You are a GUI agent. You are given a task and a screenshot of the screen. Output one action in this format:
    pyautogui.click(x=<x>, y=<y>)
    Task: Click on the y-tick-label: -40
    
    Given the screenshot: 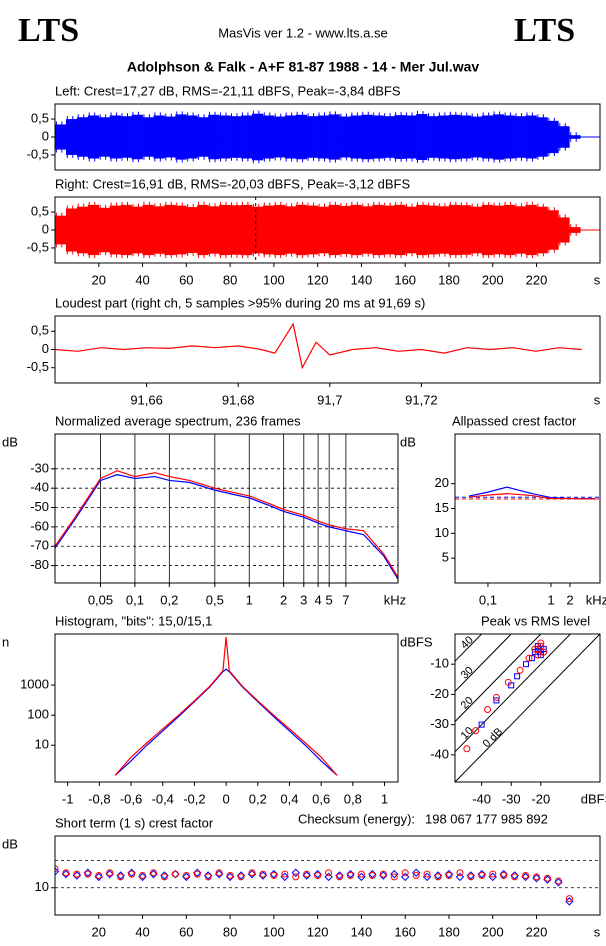 What is the action you would take?
    pyautogui.click(x=439, y=753)
    